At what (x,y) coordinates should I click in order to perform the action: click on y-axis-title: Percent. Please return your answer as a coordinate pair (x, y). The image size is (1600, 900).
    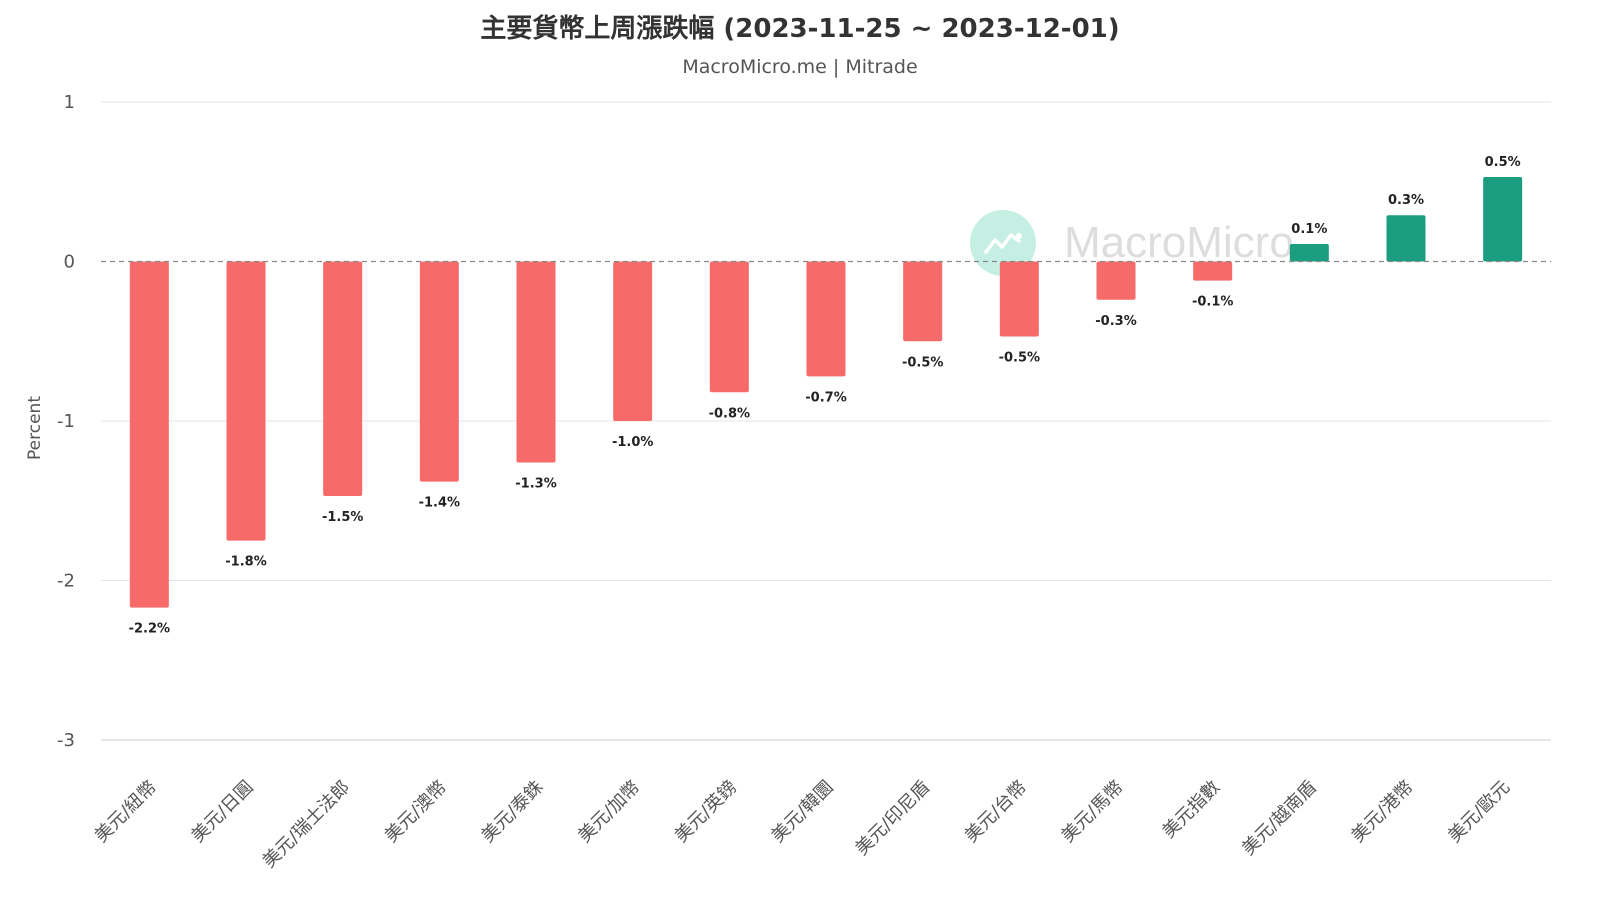
    Looking at the image, I should click on (35, 428).